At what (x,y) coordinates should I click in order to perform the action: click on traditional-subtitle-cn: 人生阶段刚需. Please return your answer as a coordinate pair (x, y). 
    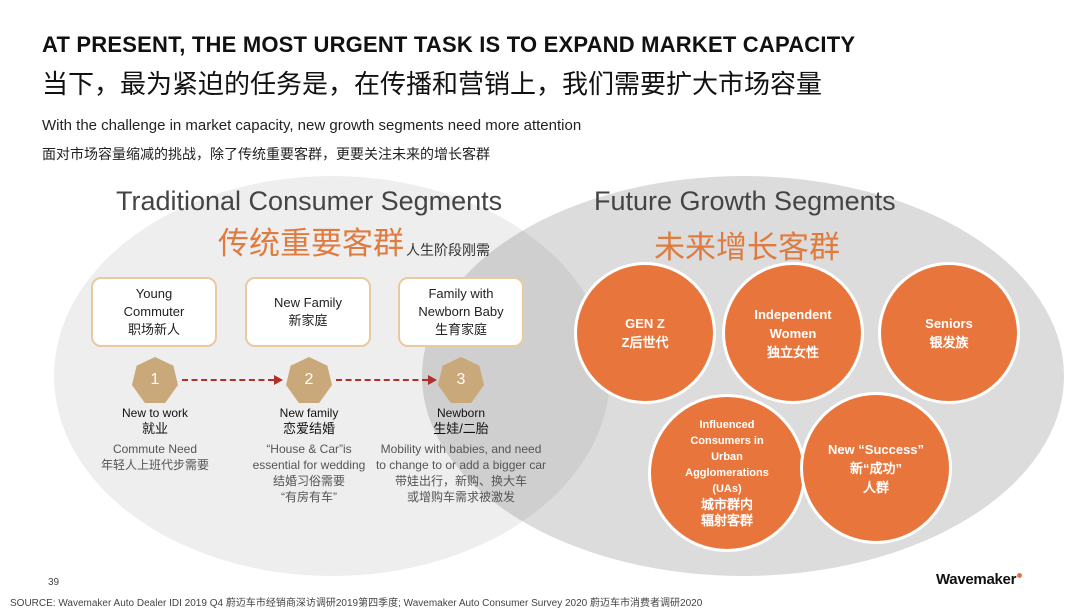
    Looking at the image, I should click on (448, 250).